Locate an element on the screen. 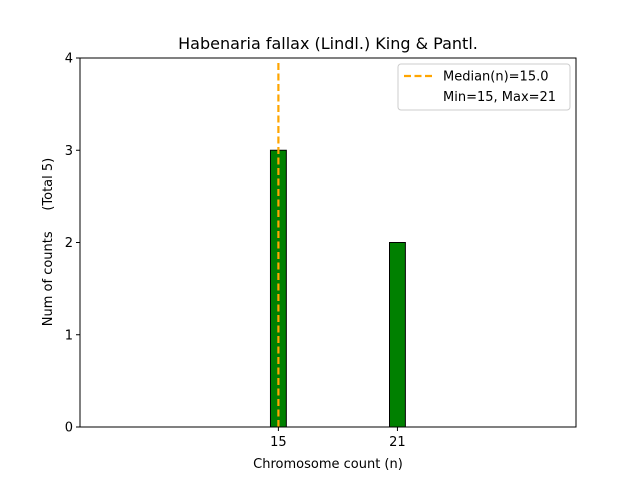  legend-box is located at coordinates (484, 87).